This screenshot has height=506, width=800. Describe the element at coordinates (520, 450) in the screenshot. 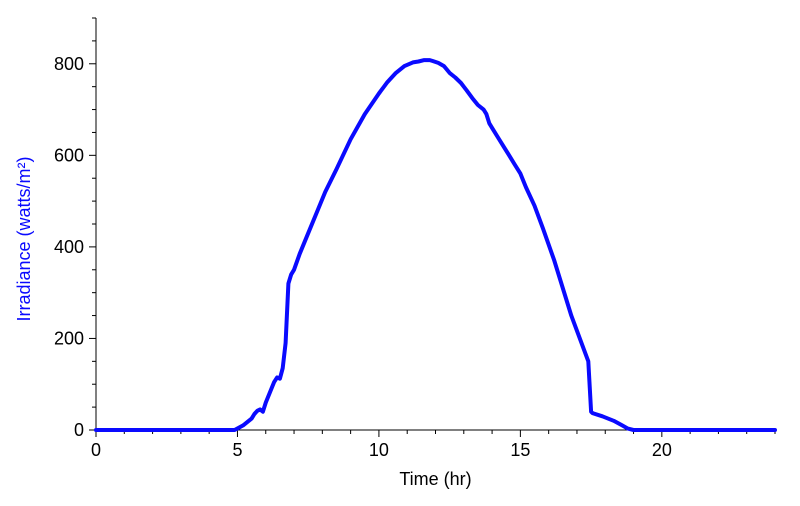

I see `x-tick-label: 15` at that location.